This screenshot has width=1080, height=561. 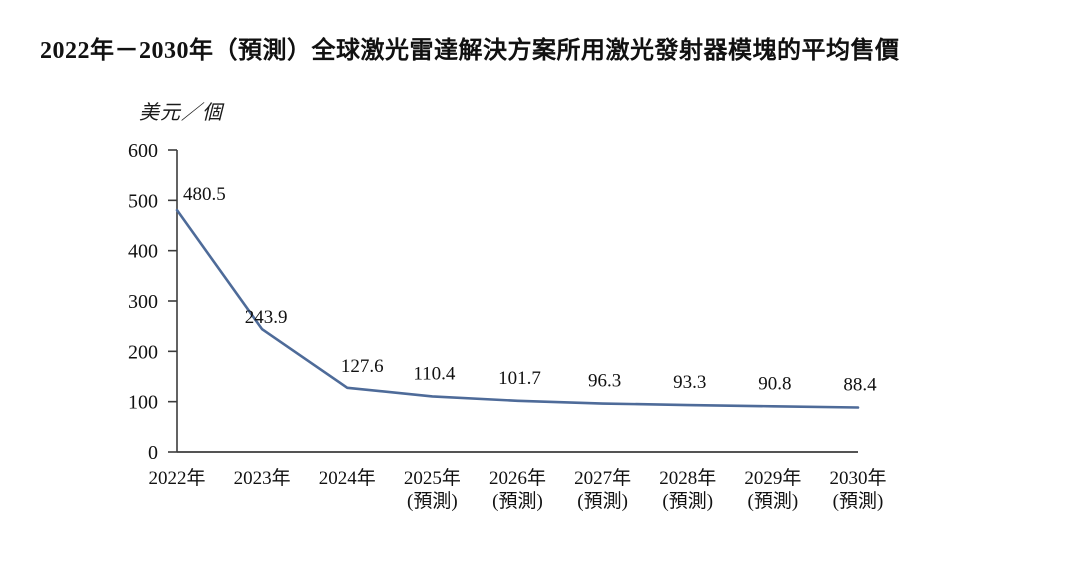 What do you see at coordinates (153, 453) in the screenshot?
I see `y-tick-label: 0` at bounding box center [153, 453].